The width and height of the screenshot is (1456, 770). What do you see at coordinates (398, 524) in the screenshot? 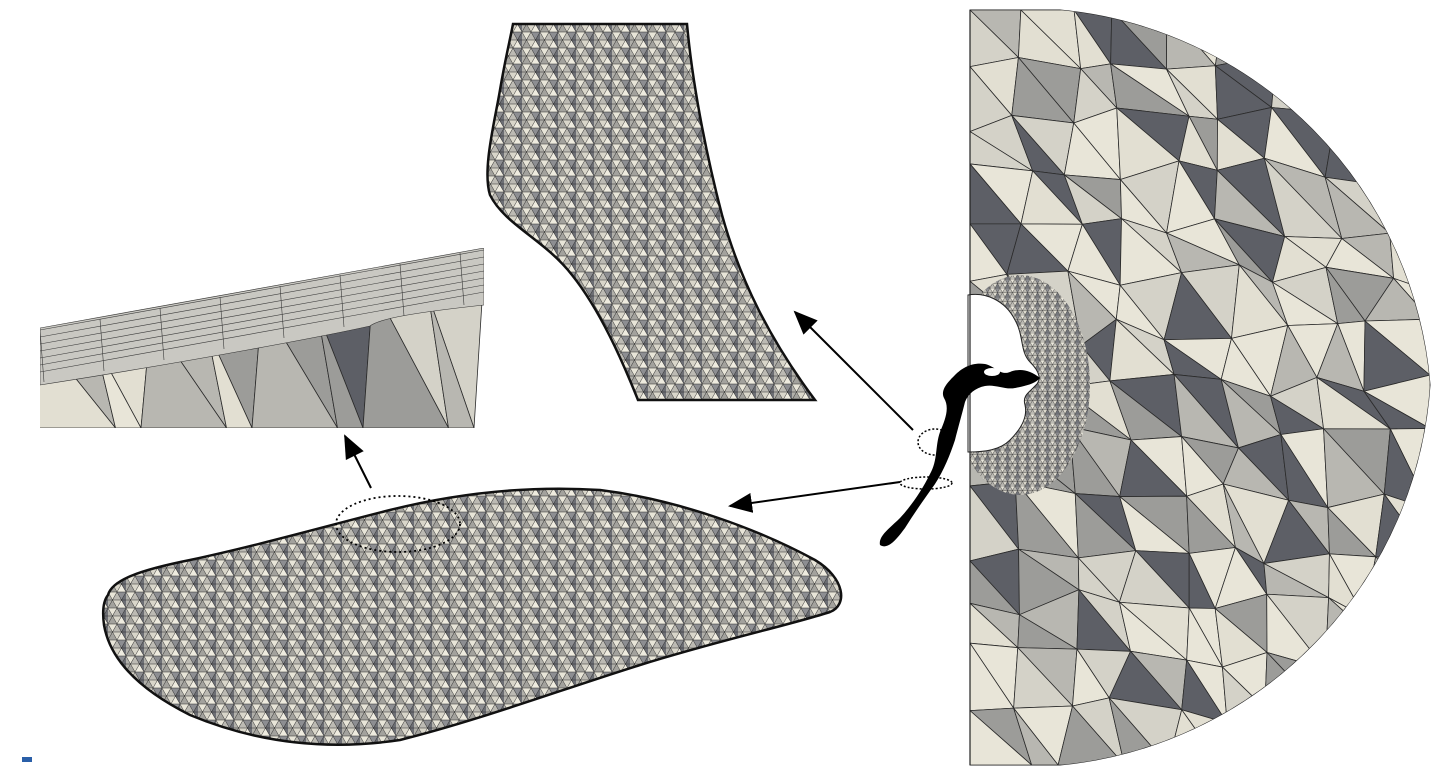
I see `boundary-marker` at bounding box center [398, 524].